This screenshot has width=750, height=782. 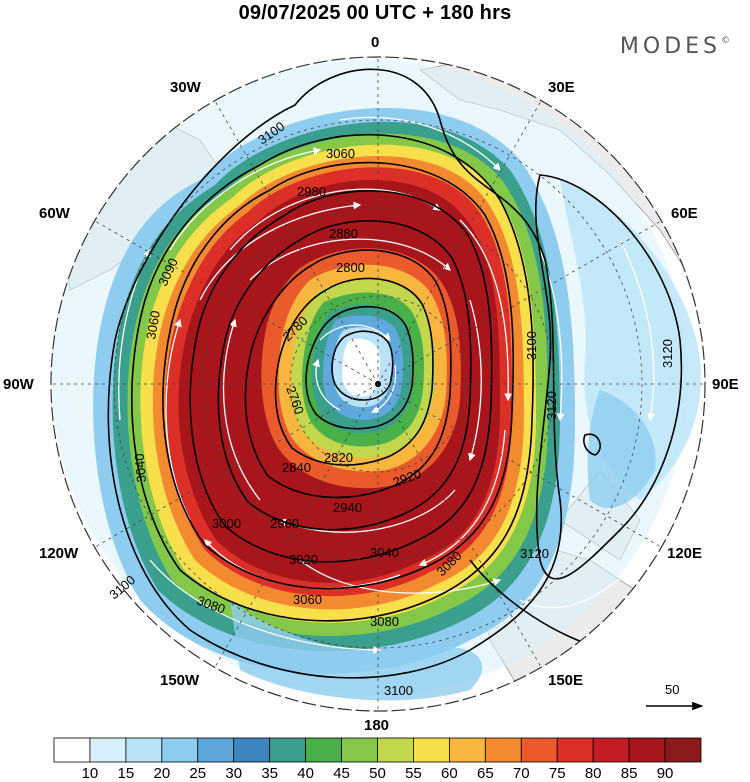 I want to click on colorbar-tick-label: 20, so click(x=162, y=773).